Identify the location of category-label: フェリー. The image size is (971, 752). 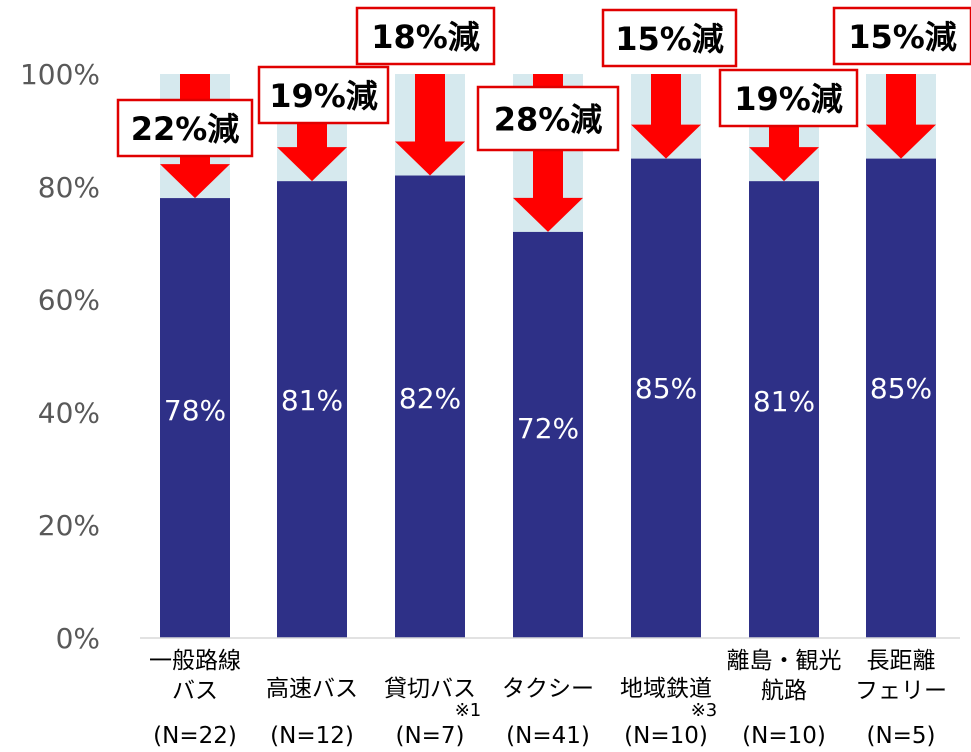
(901, 691).